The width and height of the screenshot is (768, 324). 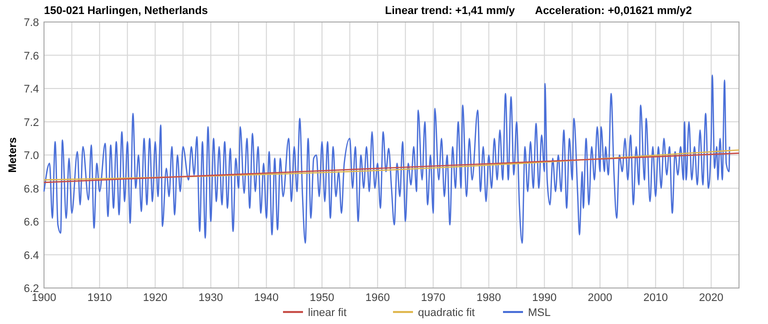 What do you see at coordinates (155, 298) in the screenshot?
I see `x-tick-label: 1920` at bounding box center [155, 298].